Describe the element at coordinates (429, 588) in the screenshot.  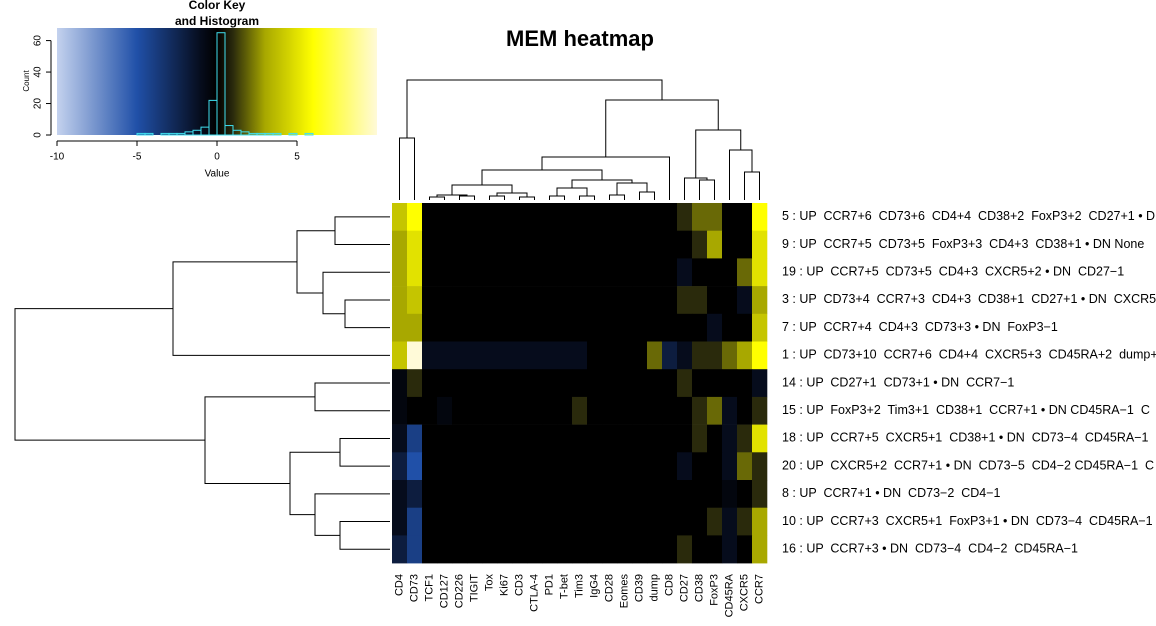
I see `column-label: TCF1` at that location.